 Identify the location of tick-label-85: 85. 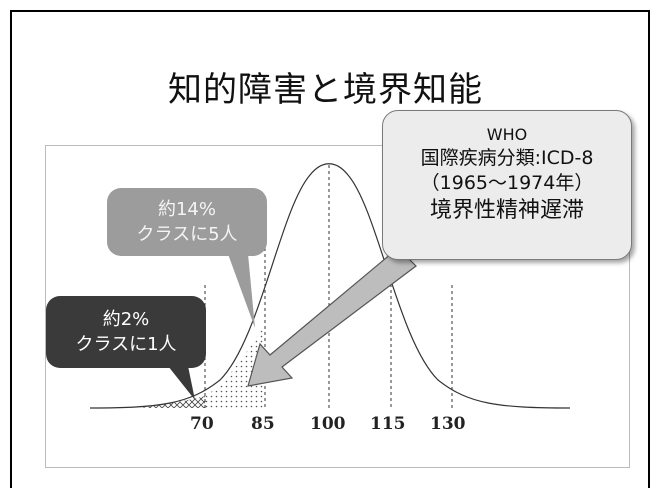
(263, 424).